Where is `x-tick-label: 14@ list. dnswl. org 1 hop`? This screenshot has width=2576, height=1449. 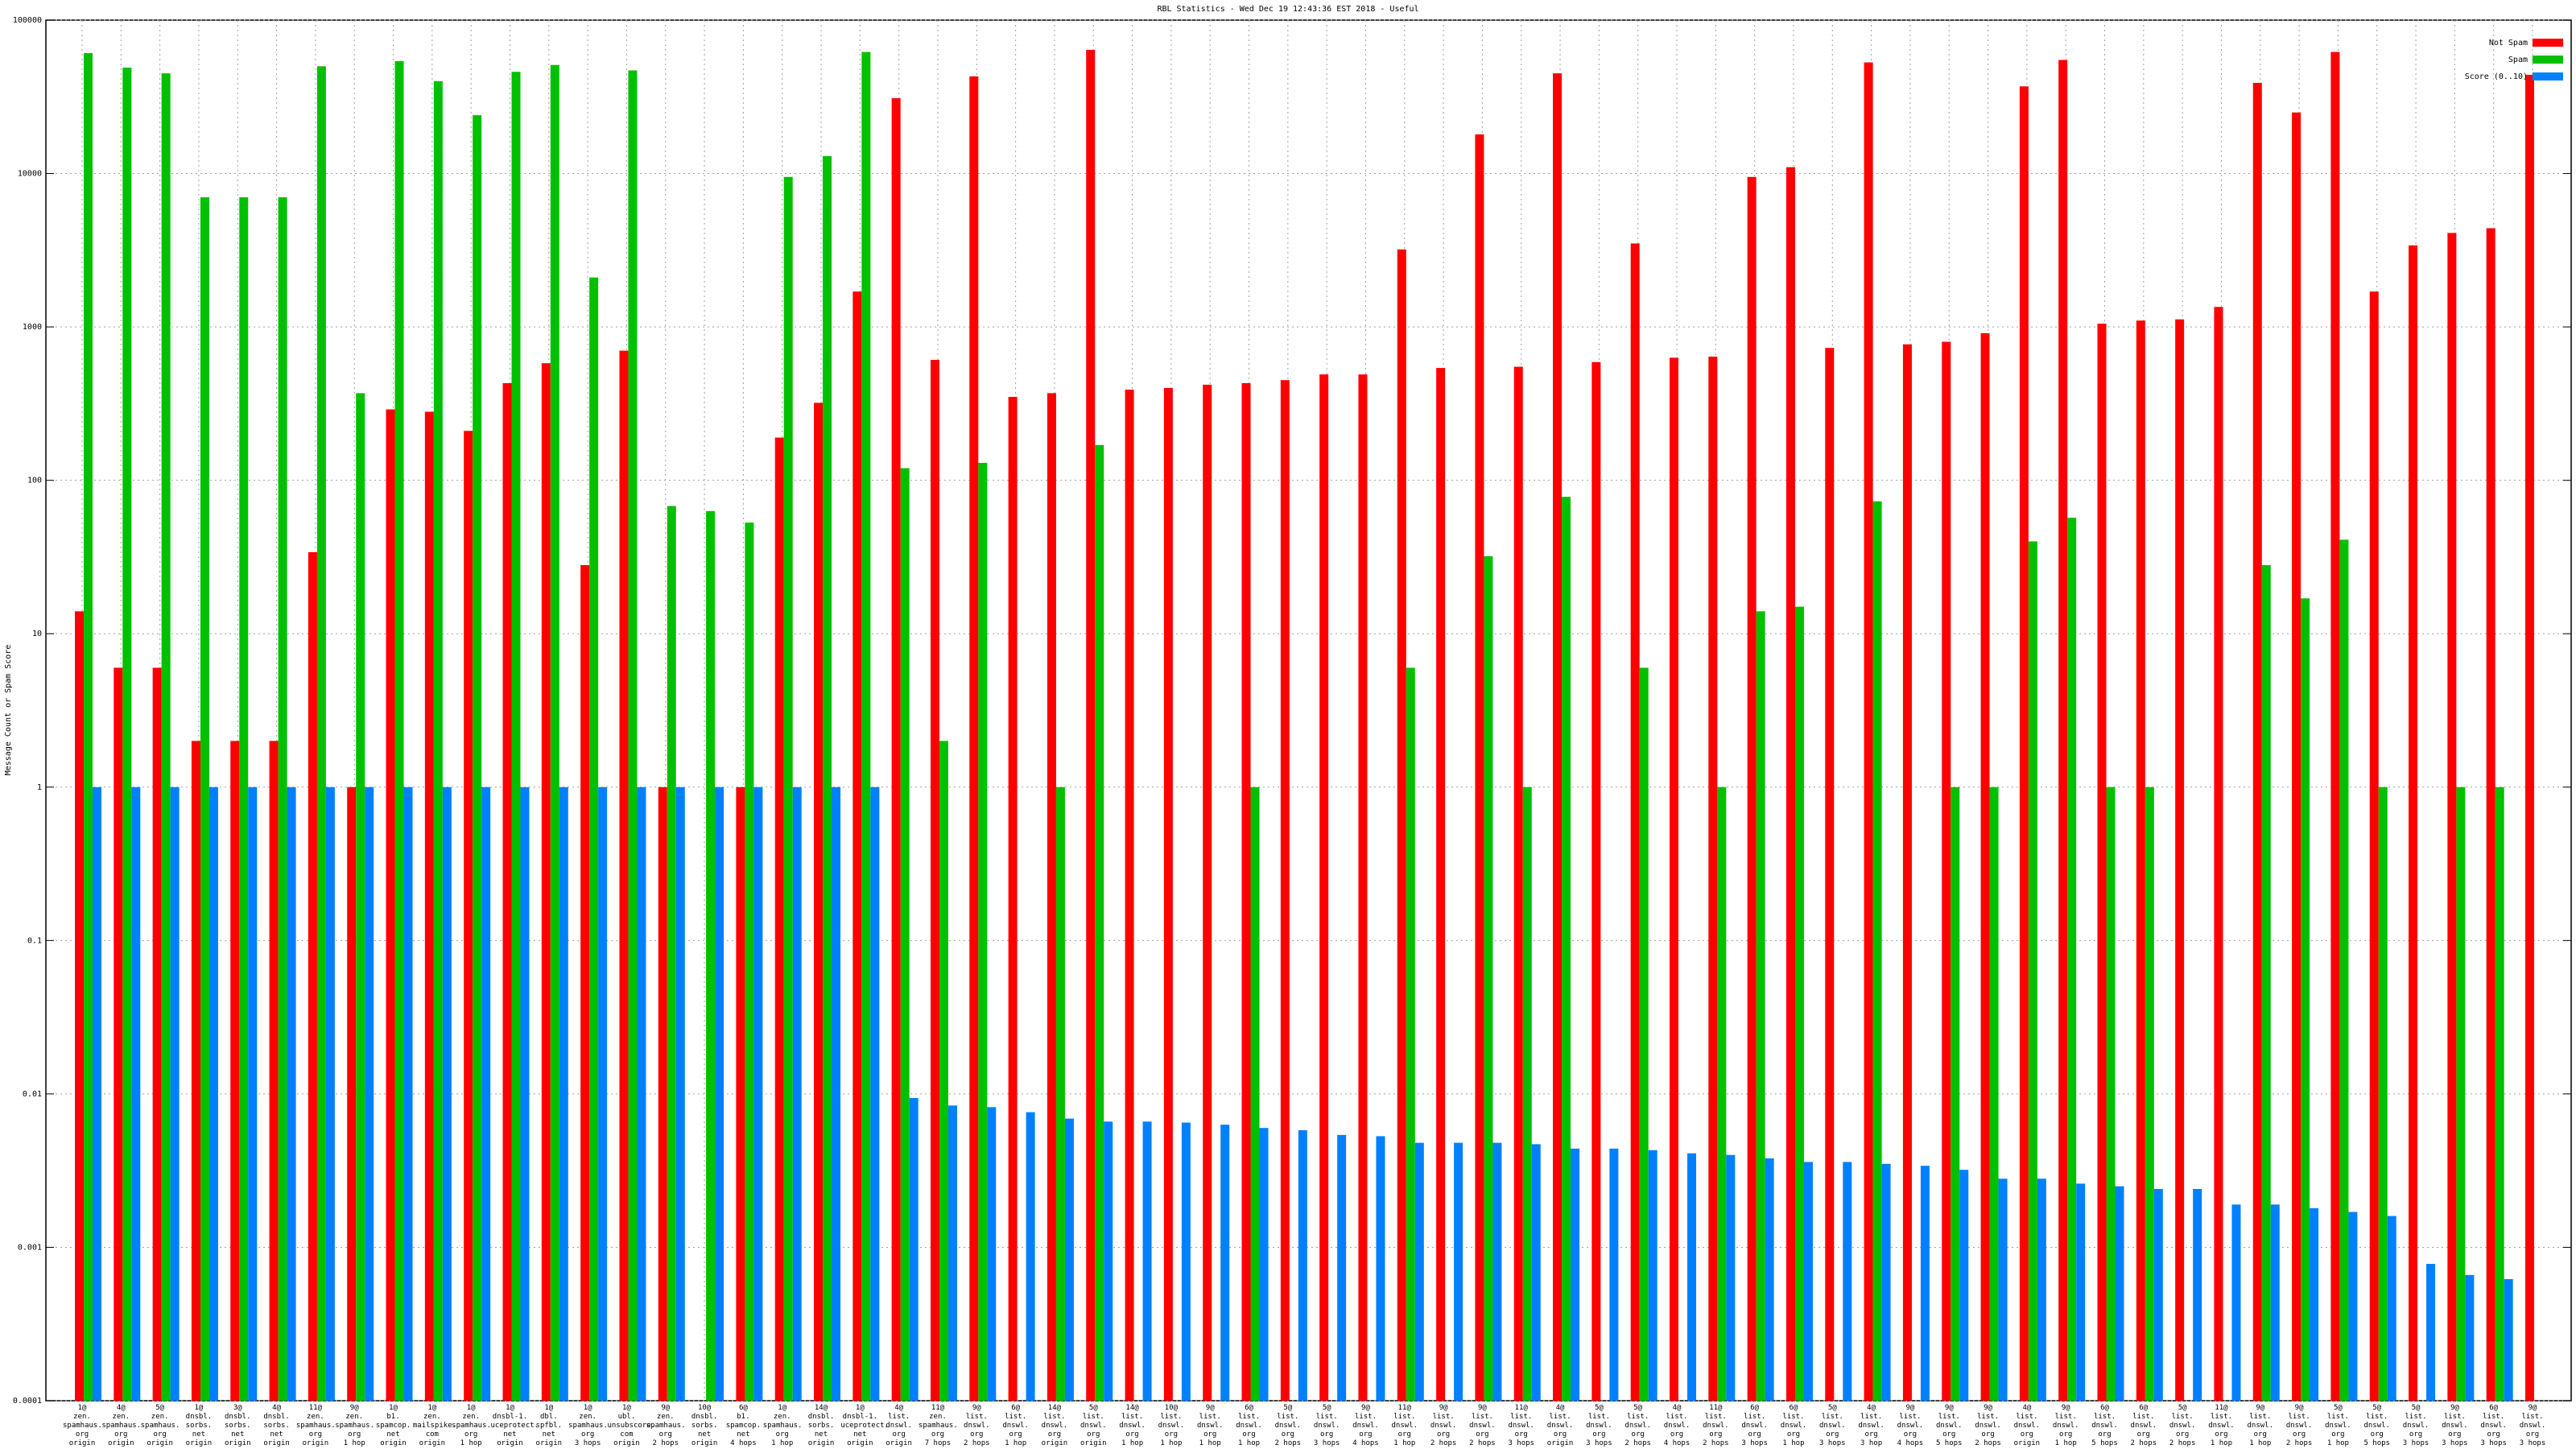
x-tick-label: 14@ list. dnswl. org 1 hop is located at coordinates (1132, 1425).